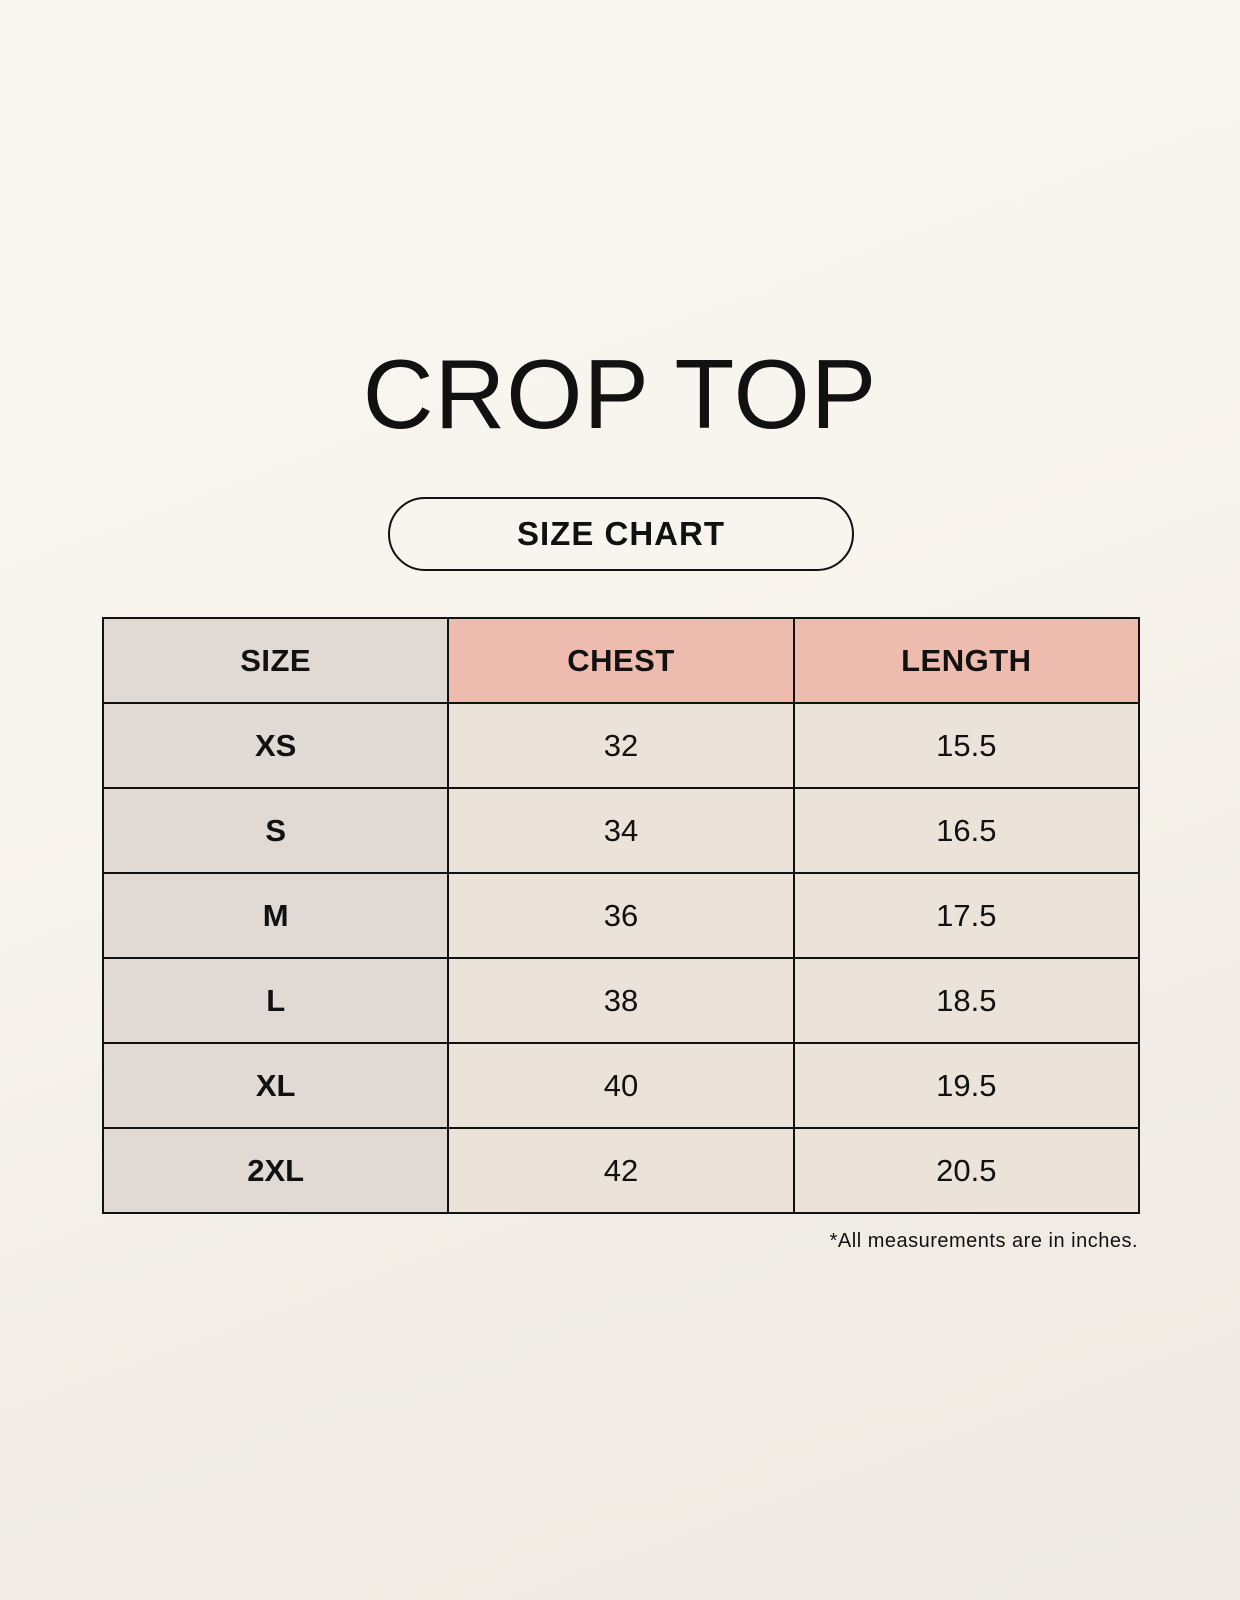 The image size is (1240, 1600). I want to click on size-cell: M, so click(275, 915).